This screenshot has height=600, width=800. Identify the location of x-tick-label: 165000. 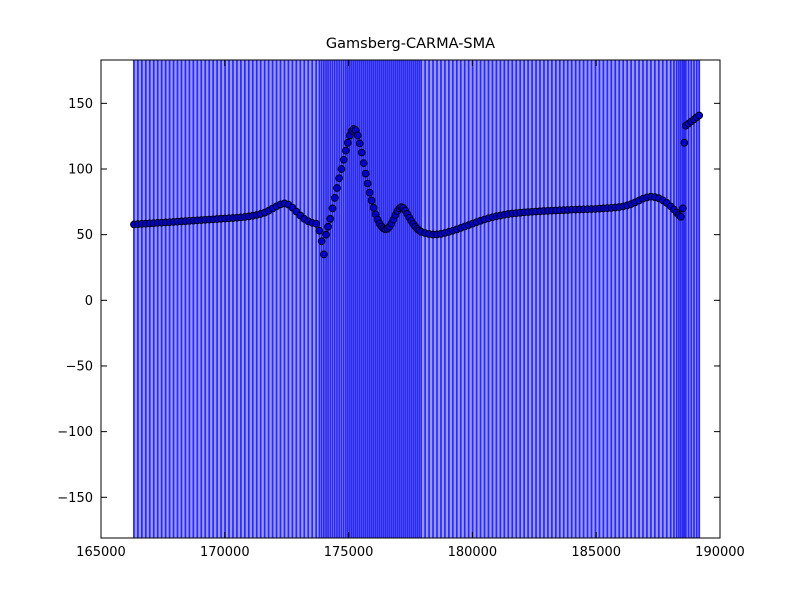
(101, 552).